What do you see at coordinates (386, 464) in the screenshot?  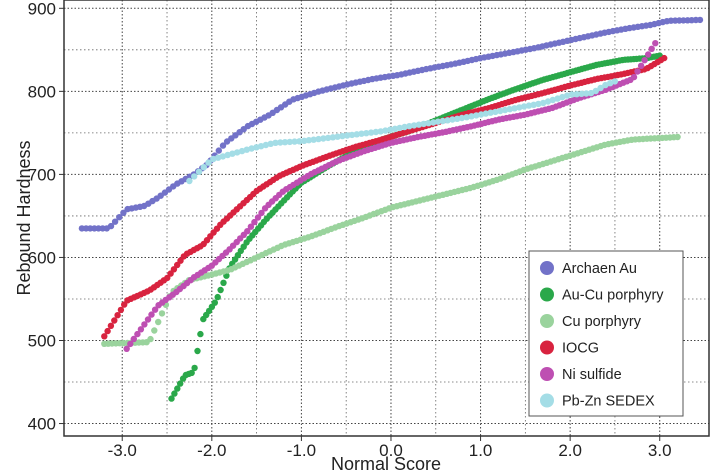 I see `x-axis-title: Normal Score` at bounding box center [386, 464].